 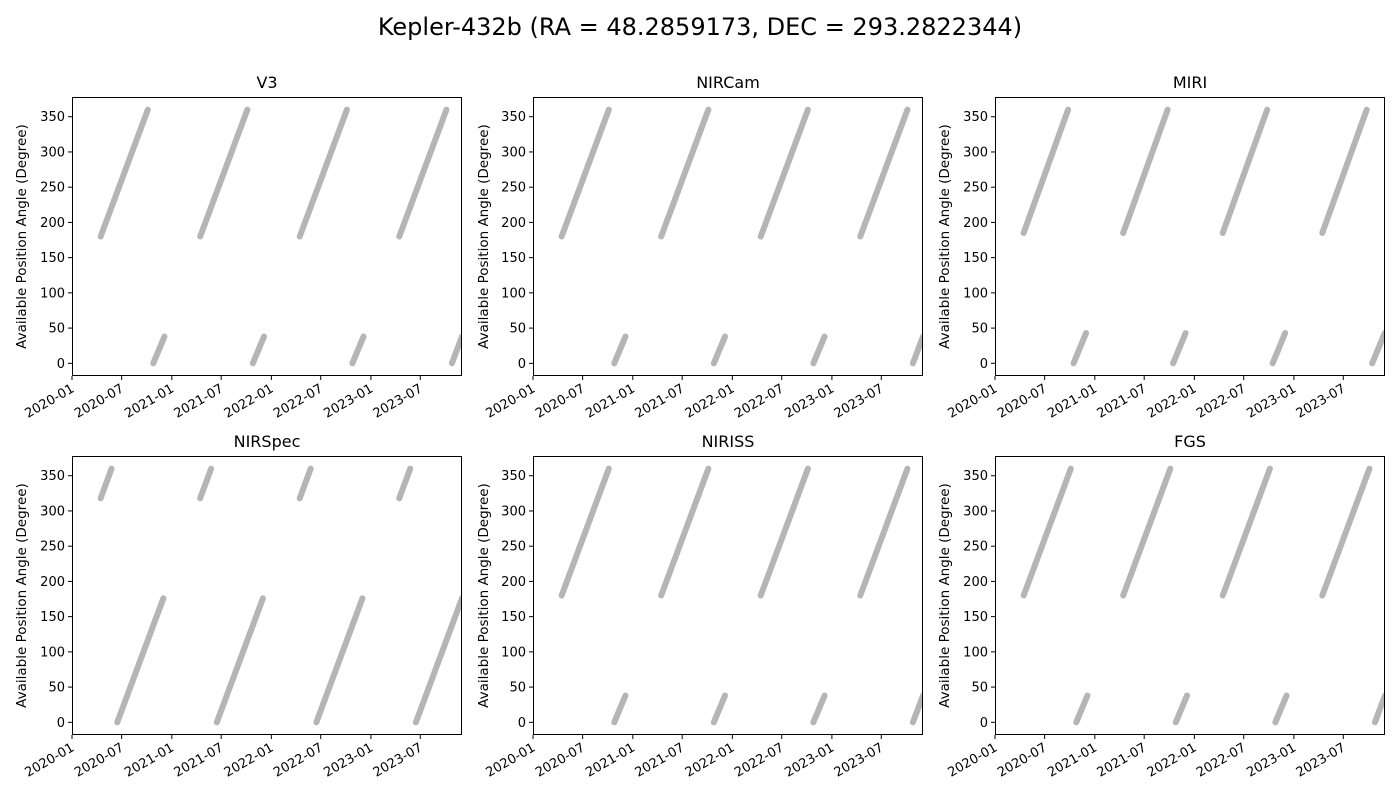 What do you see at coordinates (1190, 82) in the screenshot?
I see `panel-title: MIRI` at bounding box center [1190, 82].